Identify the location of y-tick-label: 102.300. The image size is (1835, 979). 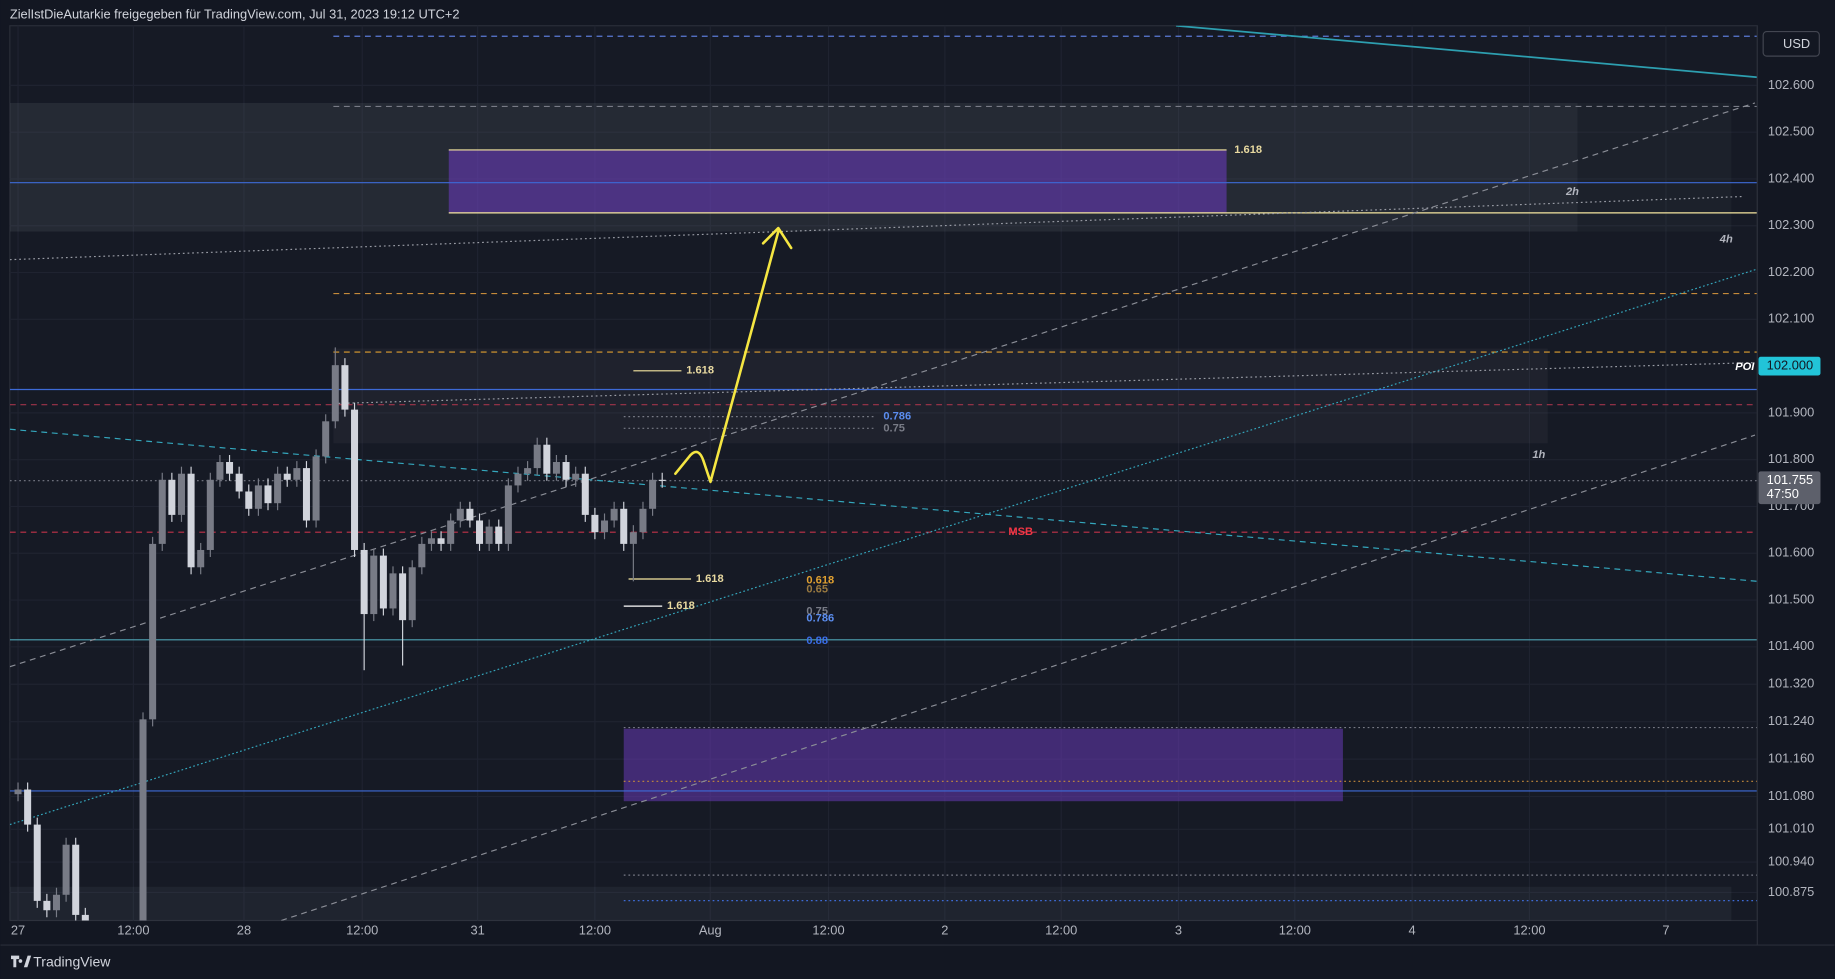
(1791, 224).